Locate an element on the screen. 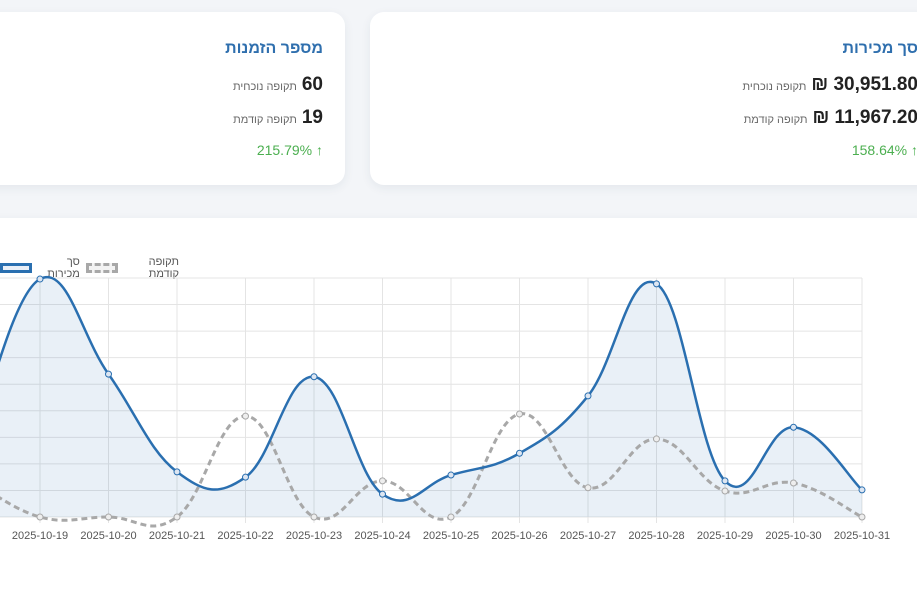 Image resolution: width=917 pixels, height=598 pixels. chart-legend: תקופה קודמת סך מכירות is located at coordinates (89, 268).